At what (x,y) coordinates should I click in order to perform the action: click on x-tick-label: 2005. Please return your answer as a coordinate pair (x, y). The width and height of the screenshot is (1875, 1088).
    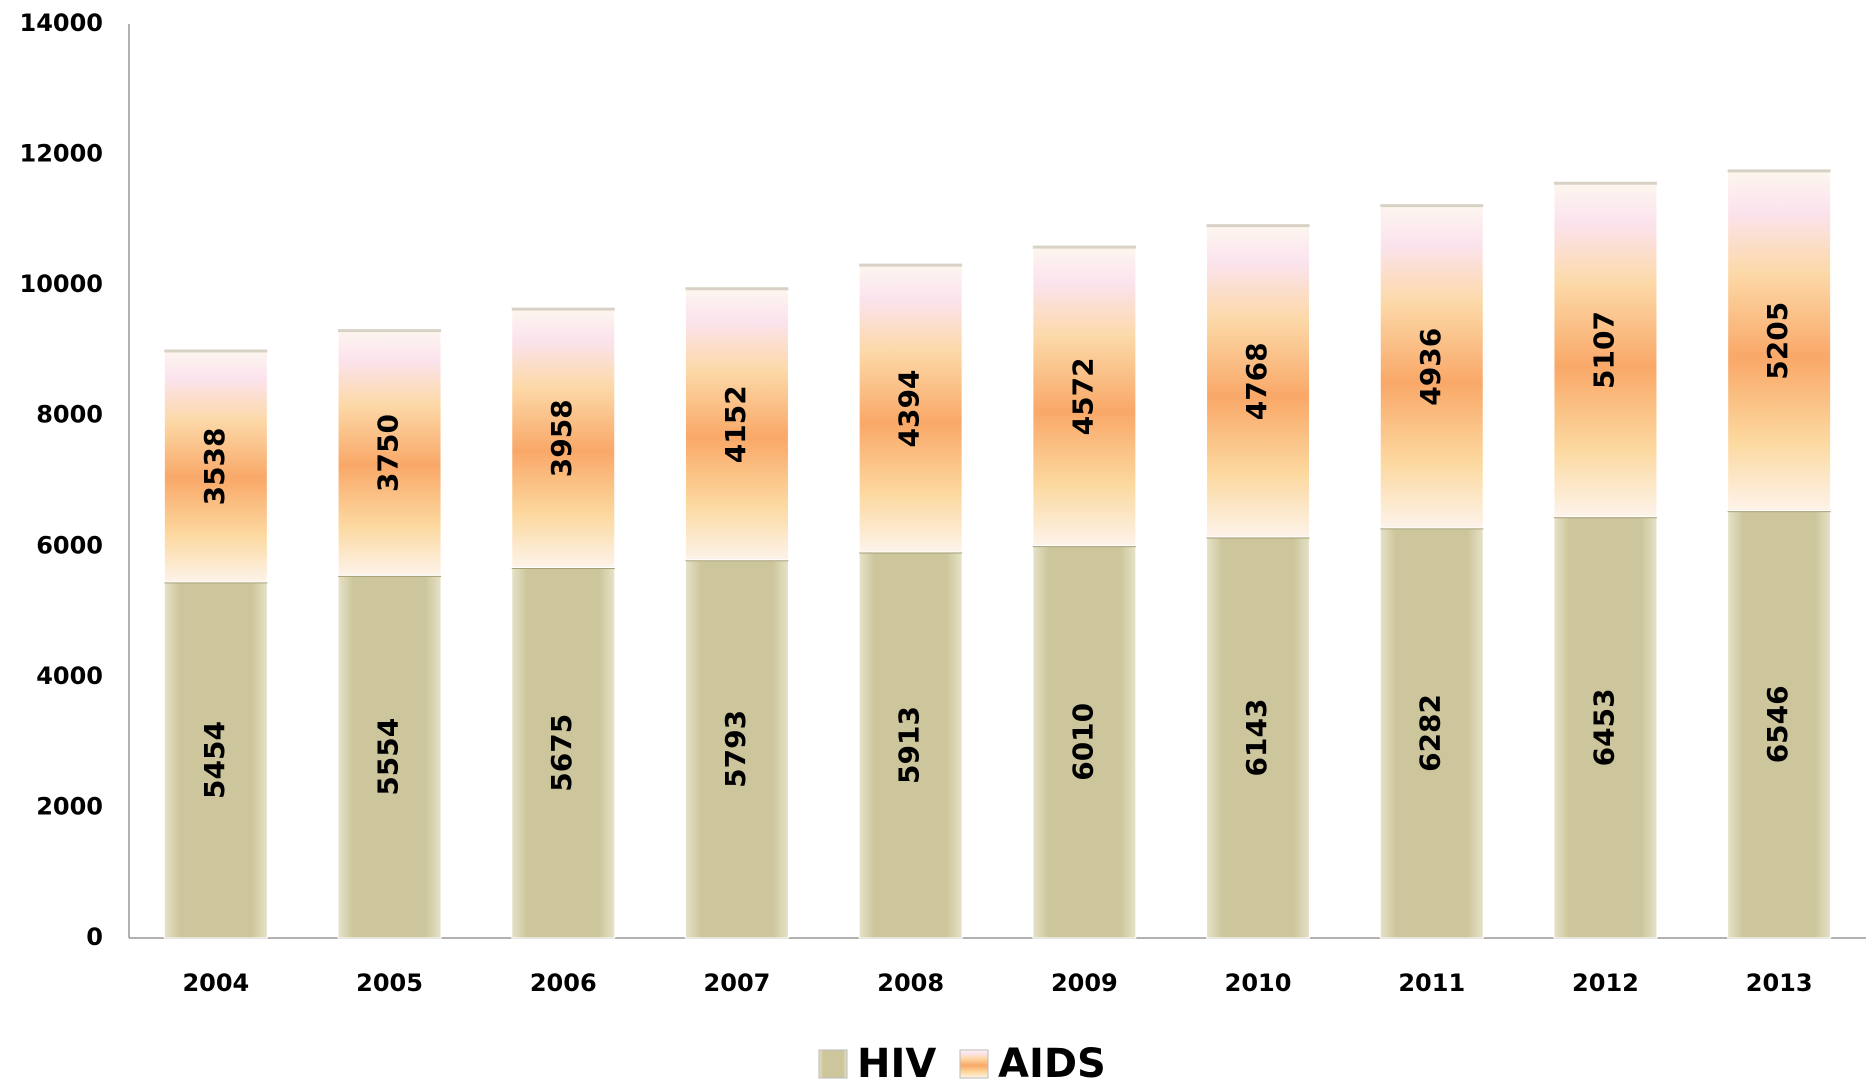
    Looking at the image, I should click on (389, 983).